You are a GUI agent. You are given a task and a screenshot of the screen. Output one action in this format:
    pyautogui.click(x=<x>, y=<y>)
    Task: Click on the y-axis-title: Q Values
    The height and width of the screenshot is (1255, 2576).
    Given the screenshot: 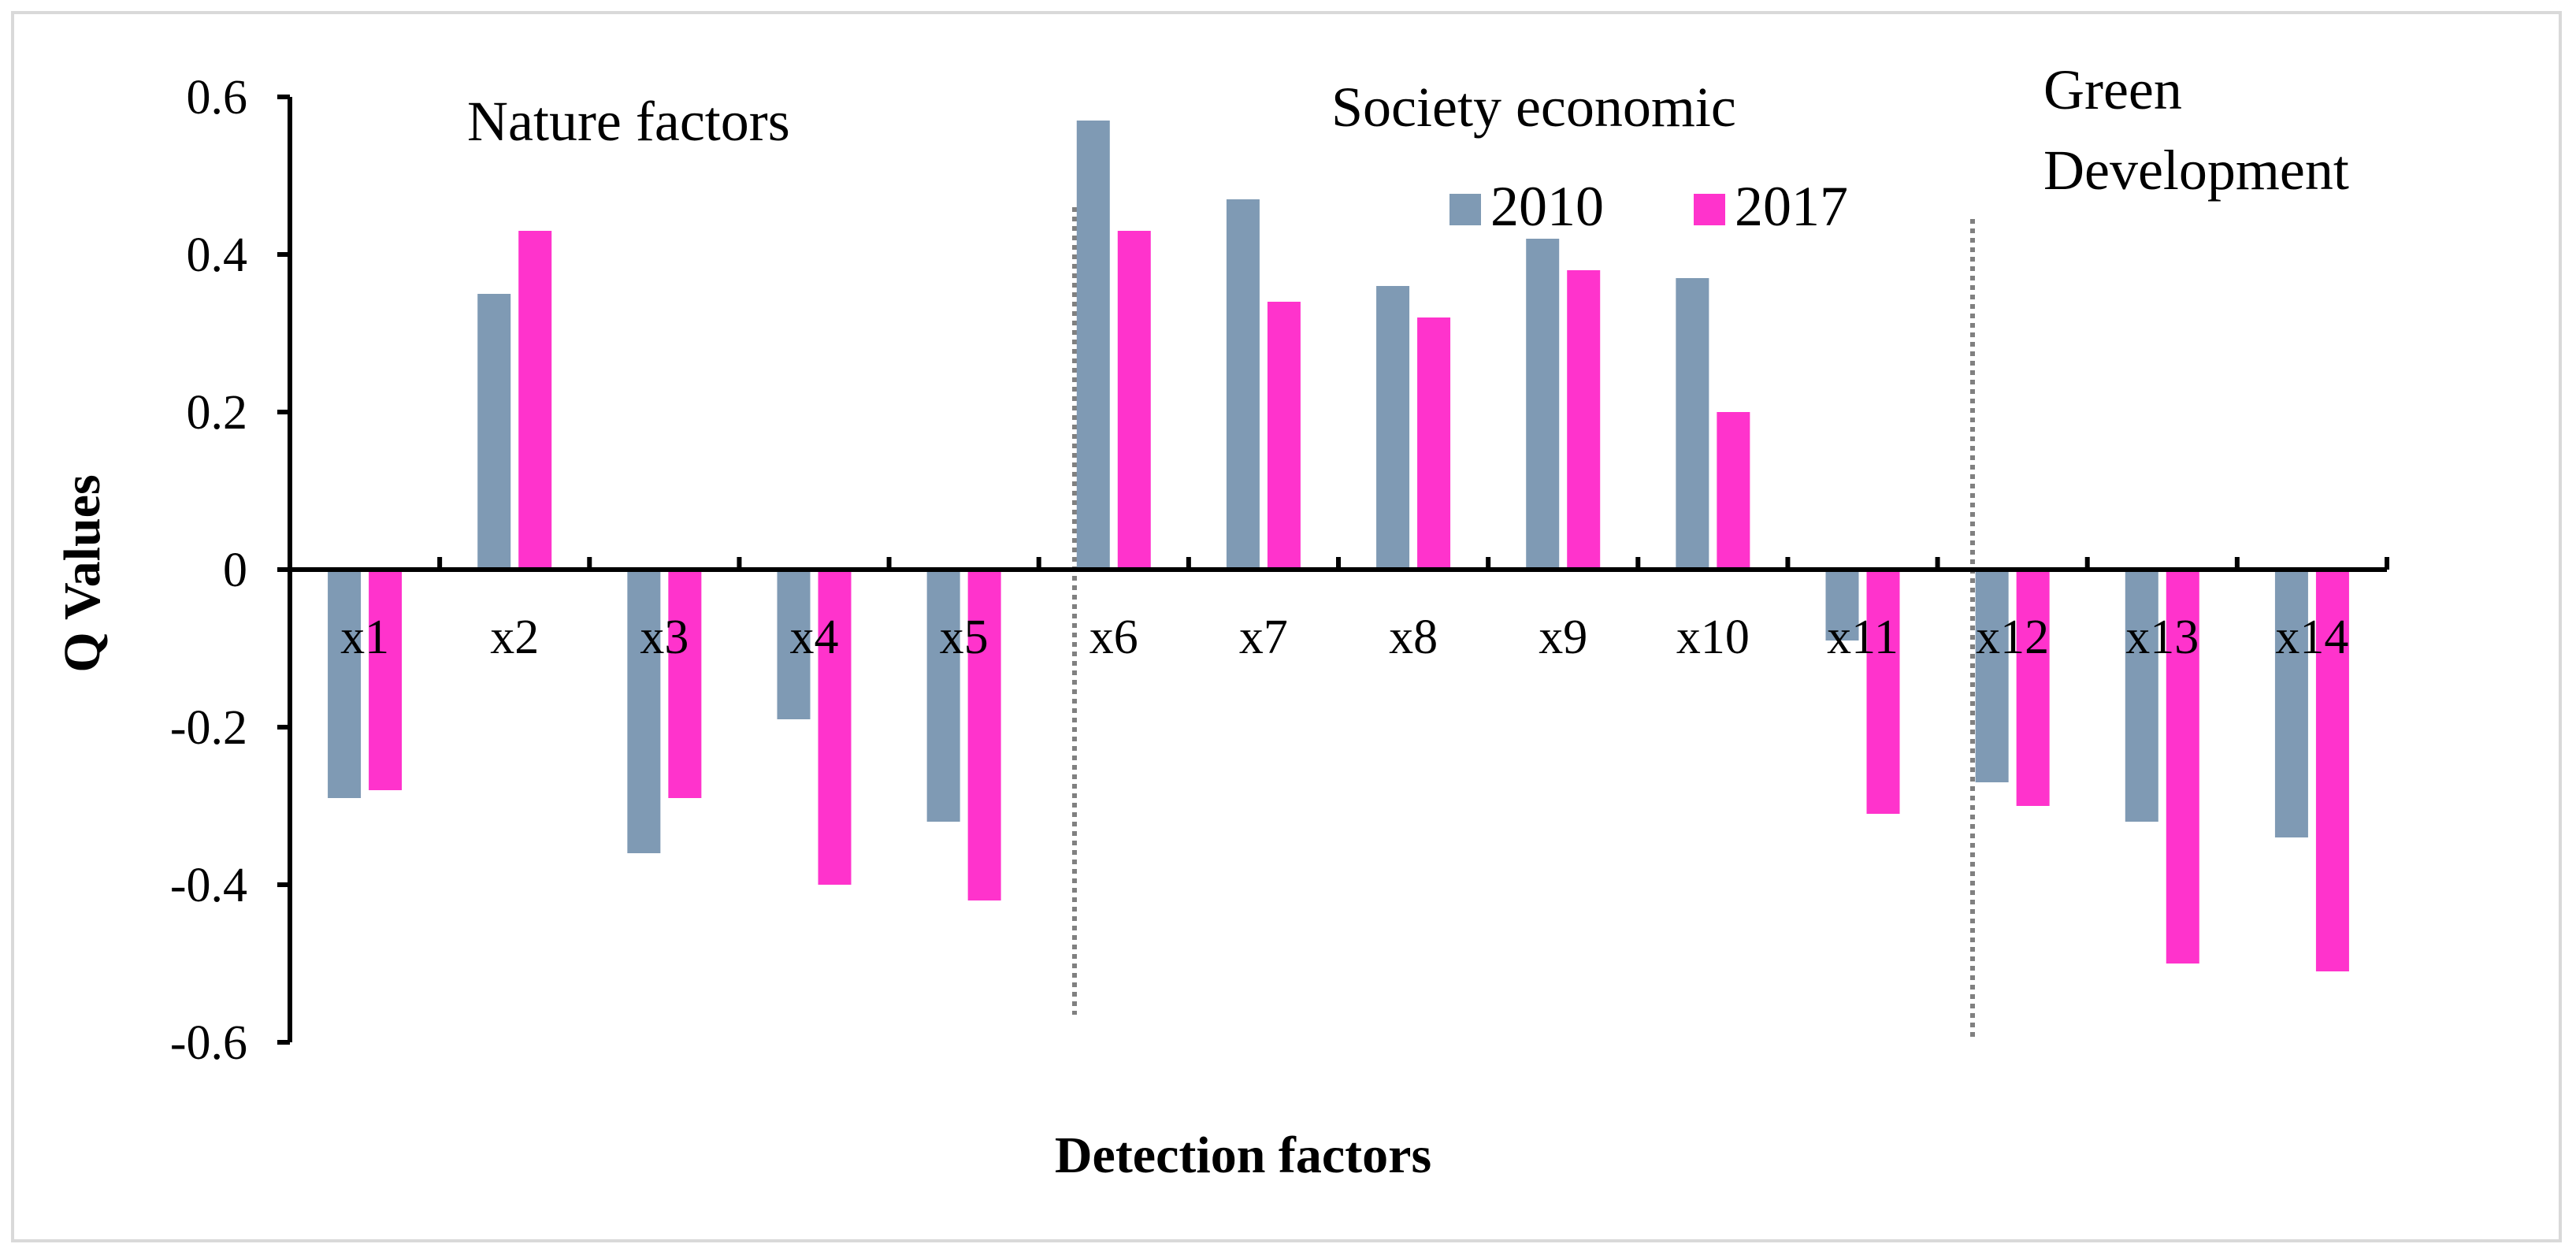 What is the action you would take?
    pyautogui.click(x=82, y=573)
    